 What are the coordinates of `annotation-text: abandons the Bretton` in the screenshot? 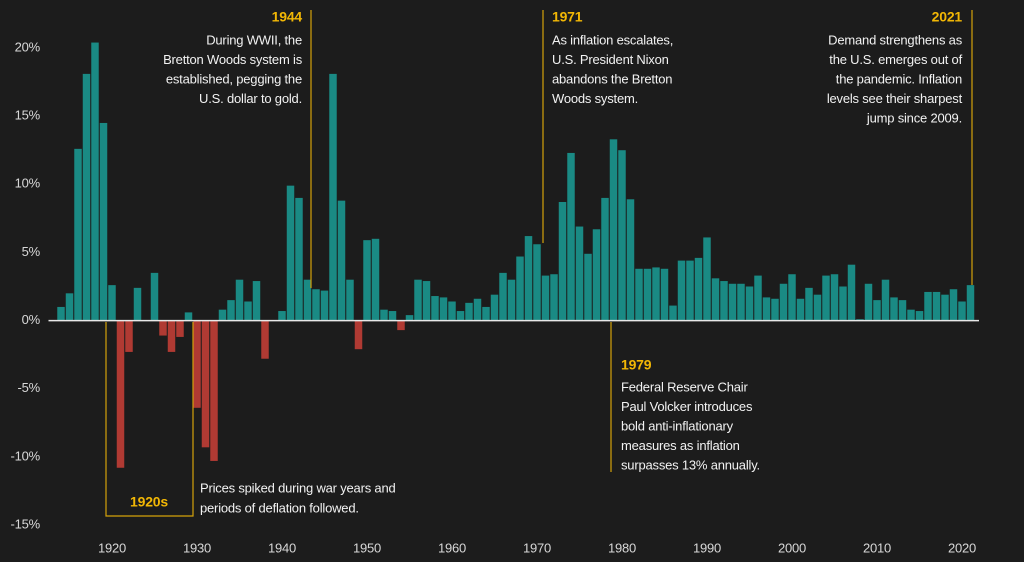 It's located at (612, 78).